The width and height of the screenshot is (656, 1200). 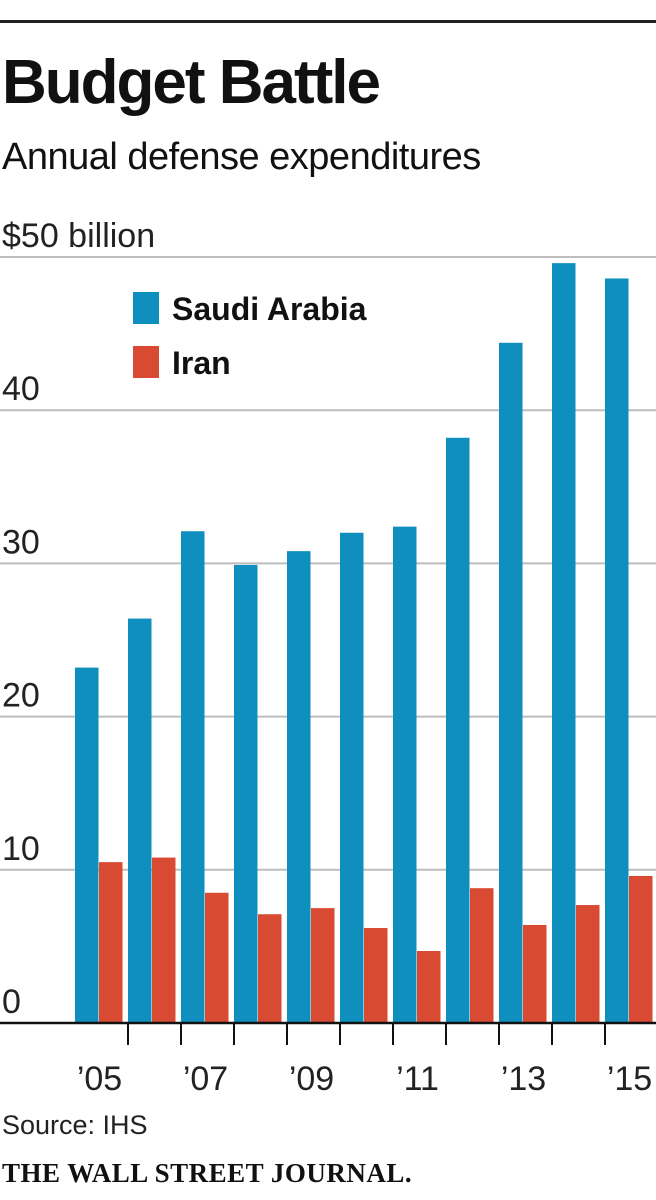 What do you see at coordinates (146, 308) in the screenshot?
I see `legend-swatch-saudi-arabia` at bounding box center [146, 308].